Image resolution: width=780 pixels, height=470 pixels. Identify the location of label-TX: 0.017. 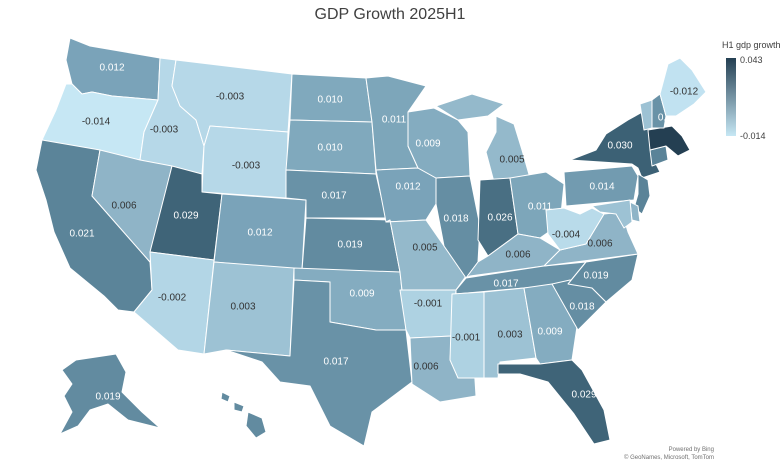
(335, 362).